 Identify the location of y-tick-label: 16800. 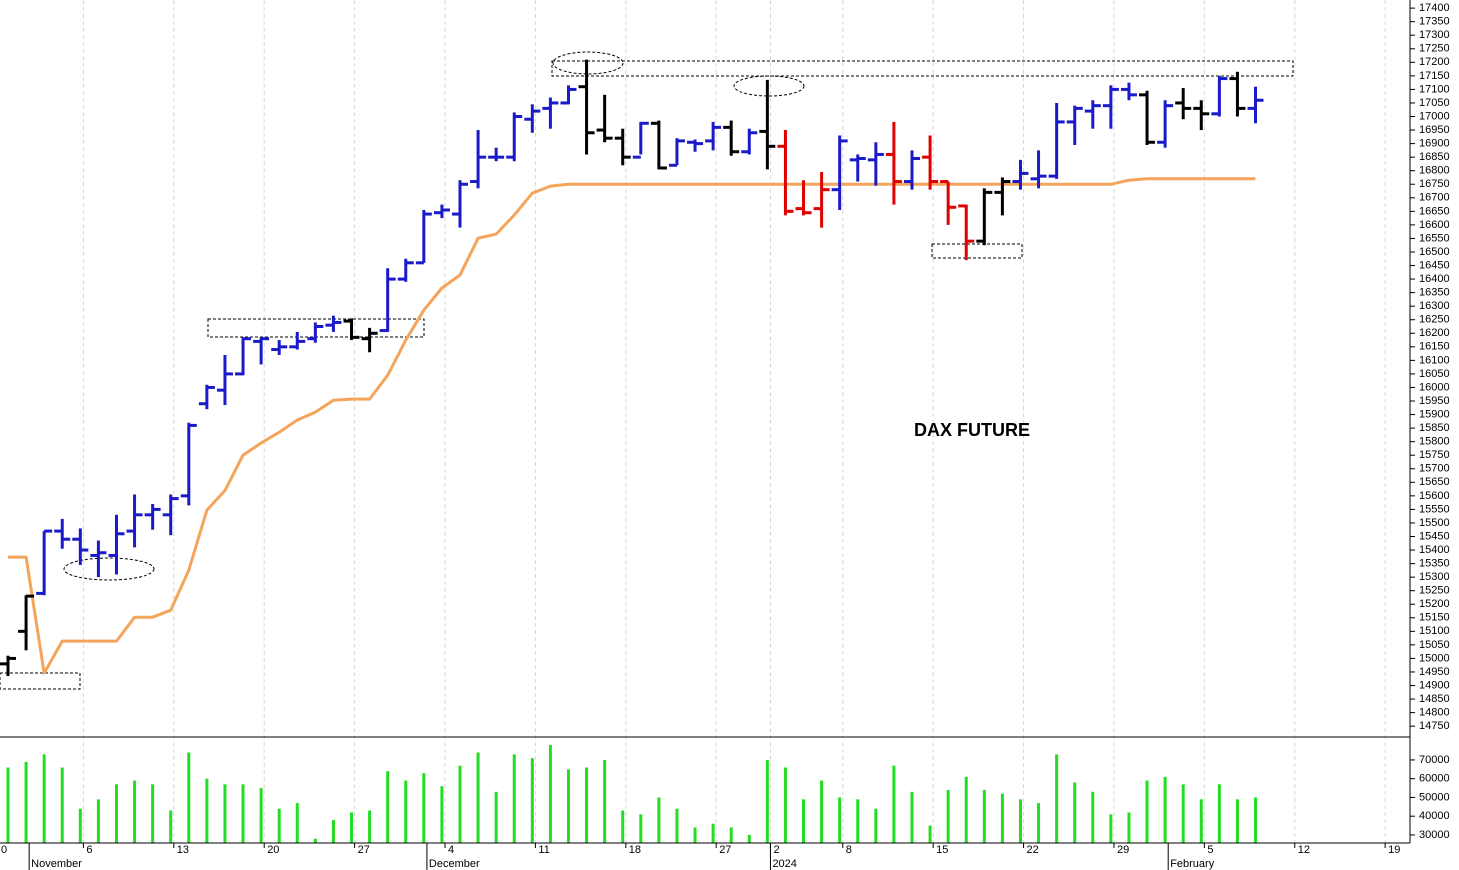
(1434, 171).